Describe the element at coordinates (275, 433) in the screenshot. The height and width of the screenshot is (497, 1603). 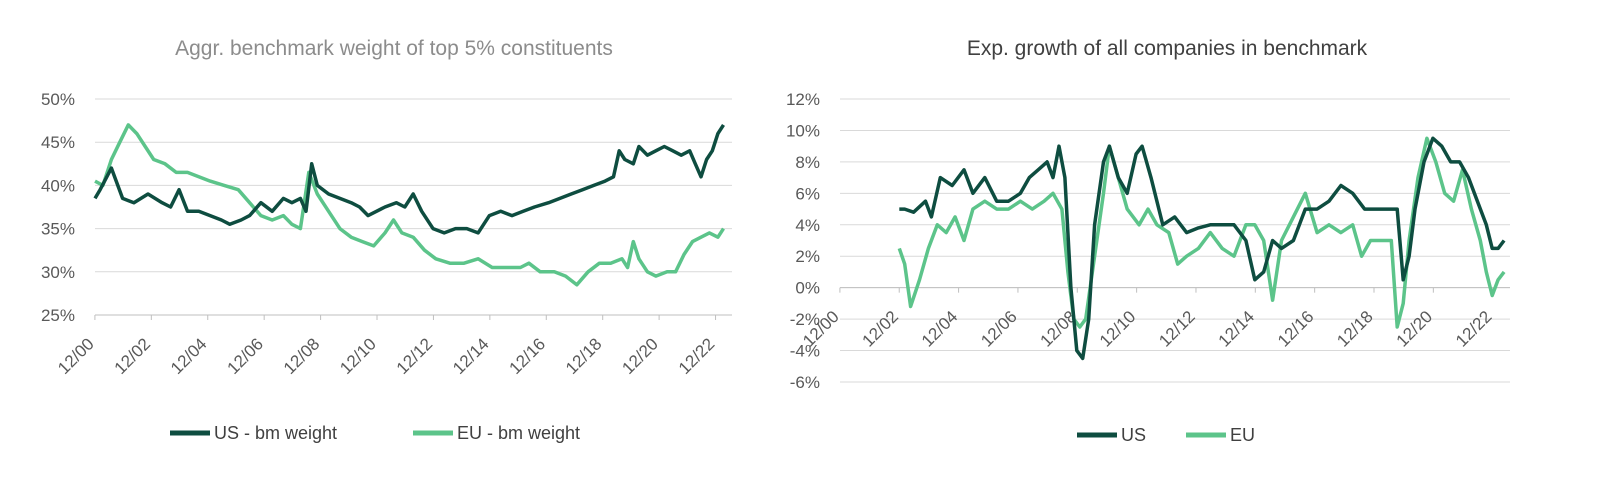
I see `legend-label-us: US - bm weight` at that location.